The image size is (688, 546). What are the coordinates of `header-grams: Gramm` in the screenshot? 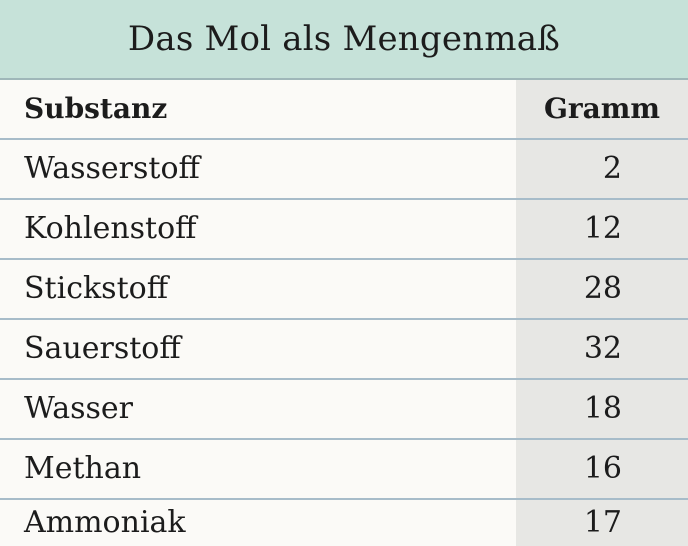 It's located at (601, 108).